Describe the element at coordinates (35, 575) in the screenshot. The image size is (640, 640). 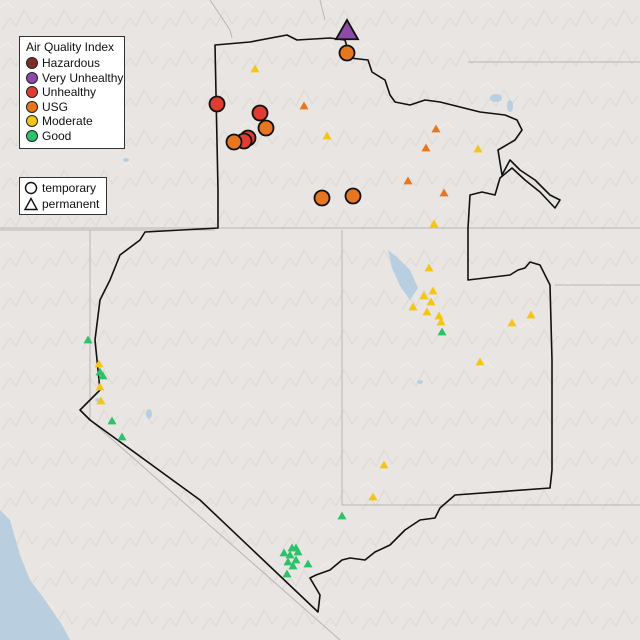
I see `ocean` at that location.